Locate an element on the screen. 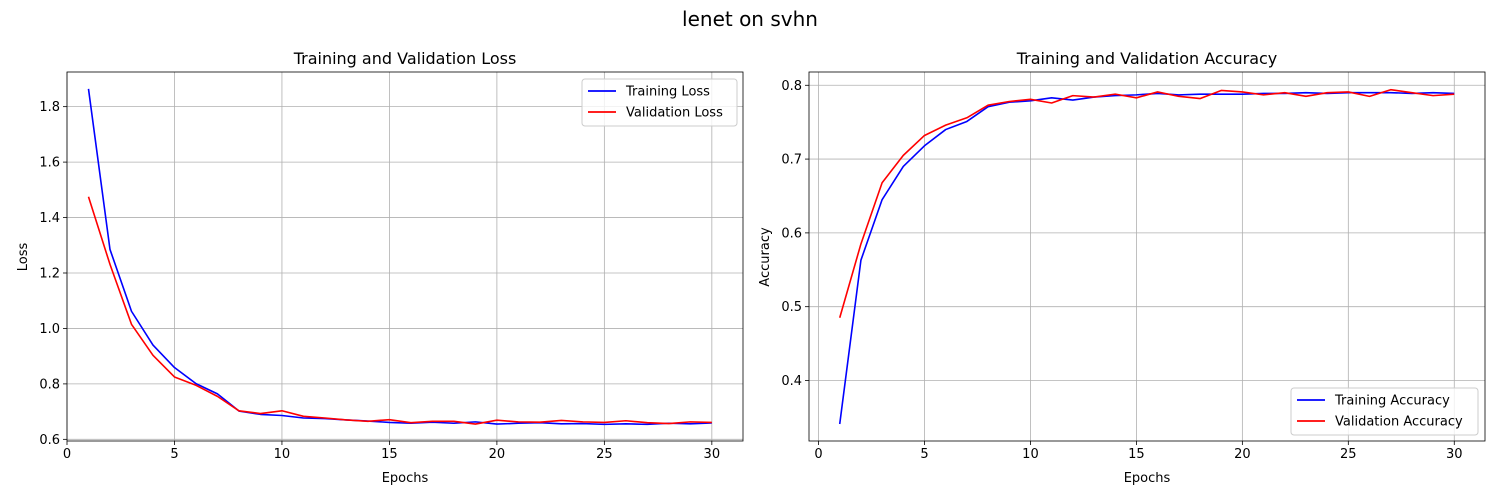 The image size is (1500, 500). loss-x-tick-label: 20 is located at coordinates (497, 454).